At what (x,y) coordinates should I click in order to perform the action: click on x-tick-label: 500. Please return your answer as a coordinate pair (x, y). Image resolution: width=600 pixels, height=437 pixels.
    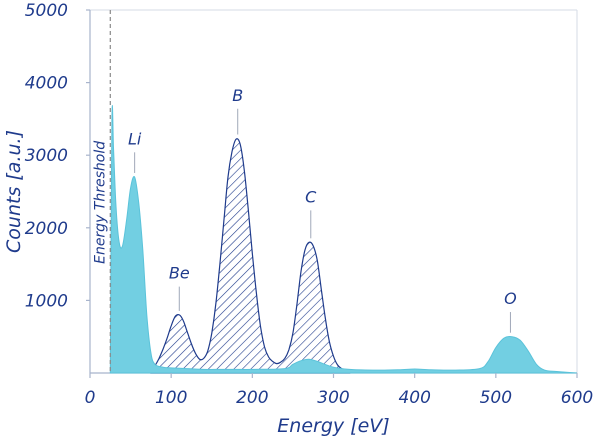
    Looking at the image, I should click on (496, 398).